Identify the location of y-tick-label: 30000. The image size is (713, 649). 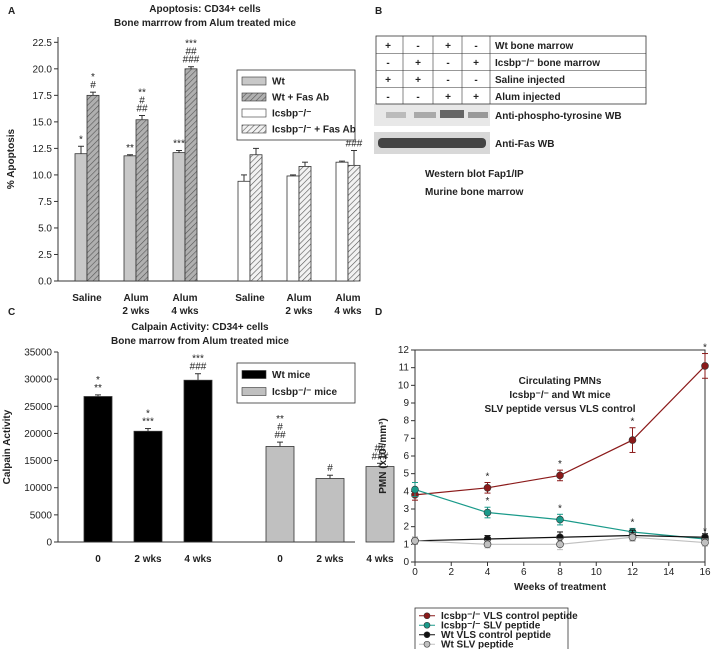
(38, 380).